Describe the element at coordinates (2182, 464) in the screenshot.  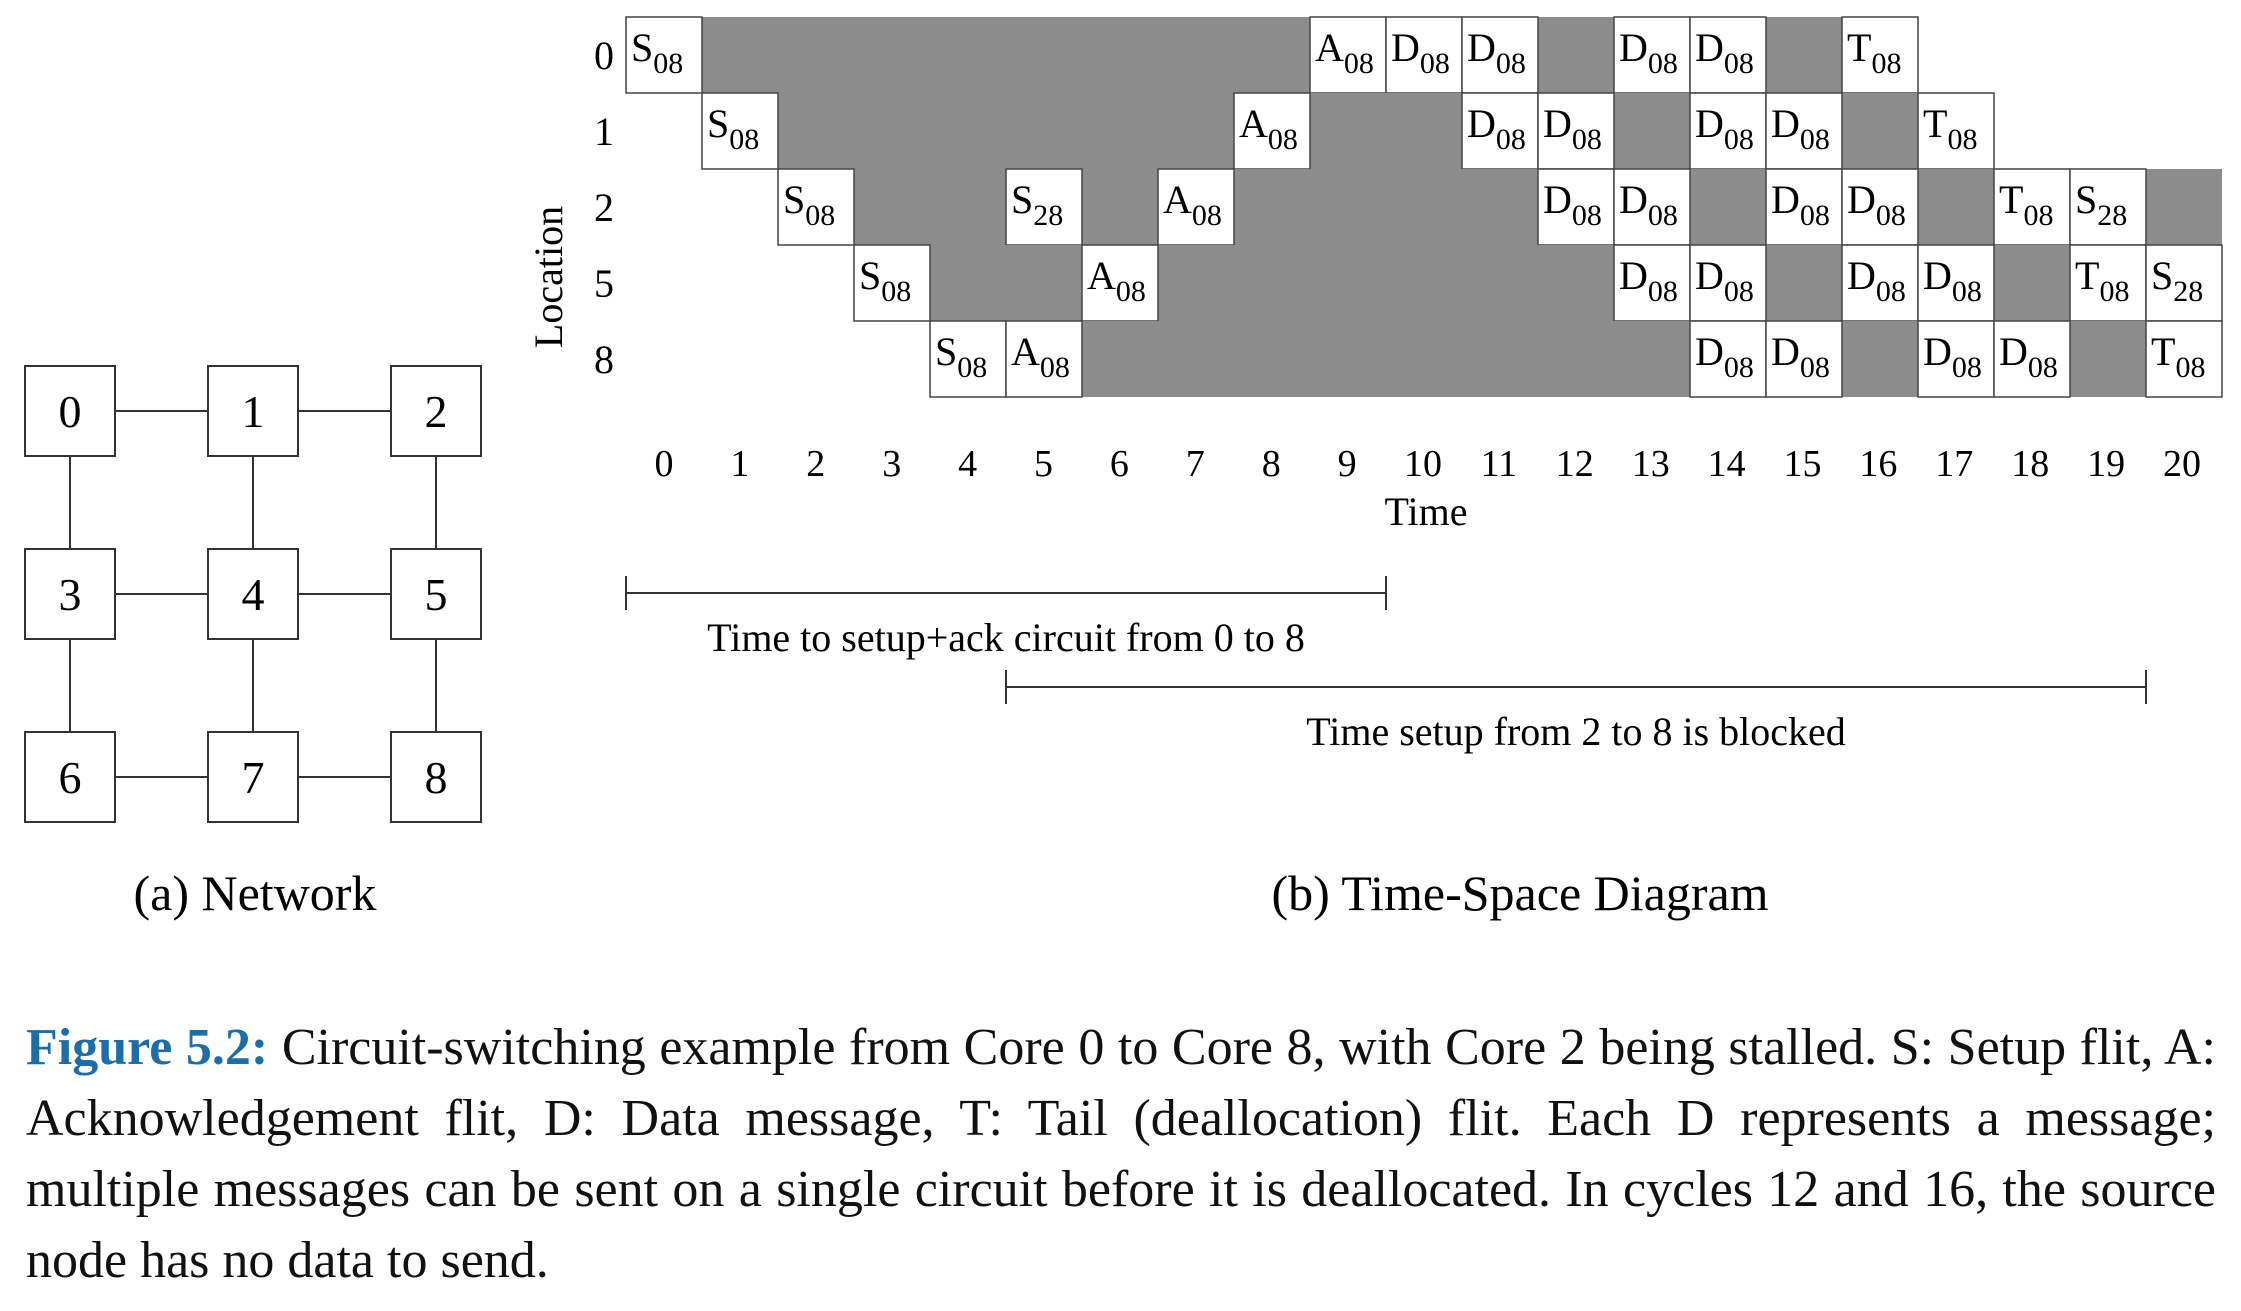
I see `time-tick-label: 20` at that location.